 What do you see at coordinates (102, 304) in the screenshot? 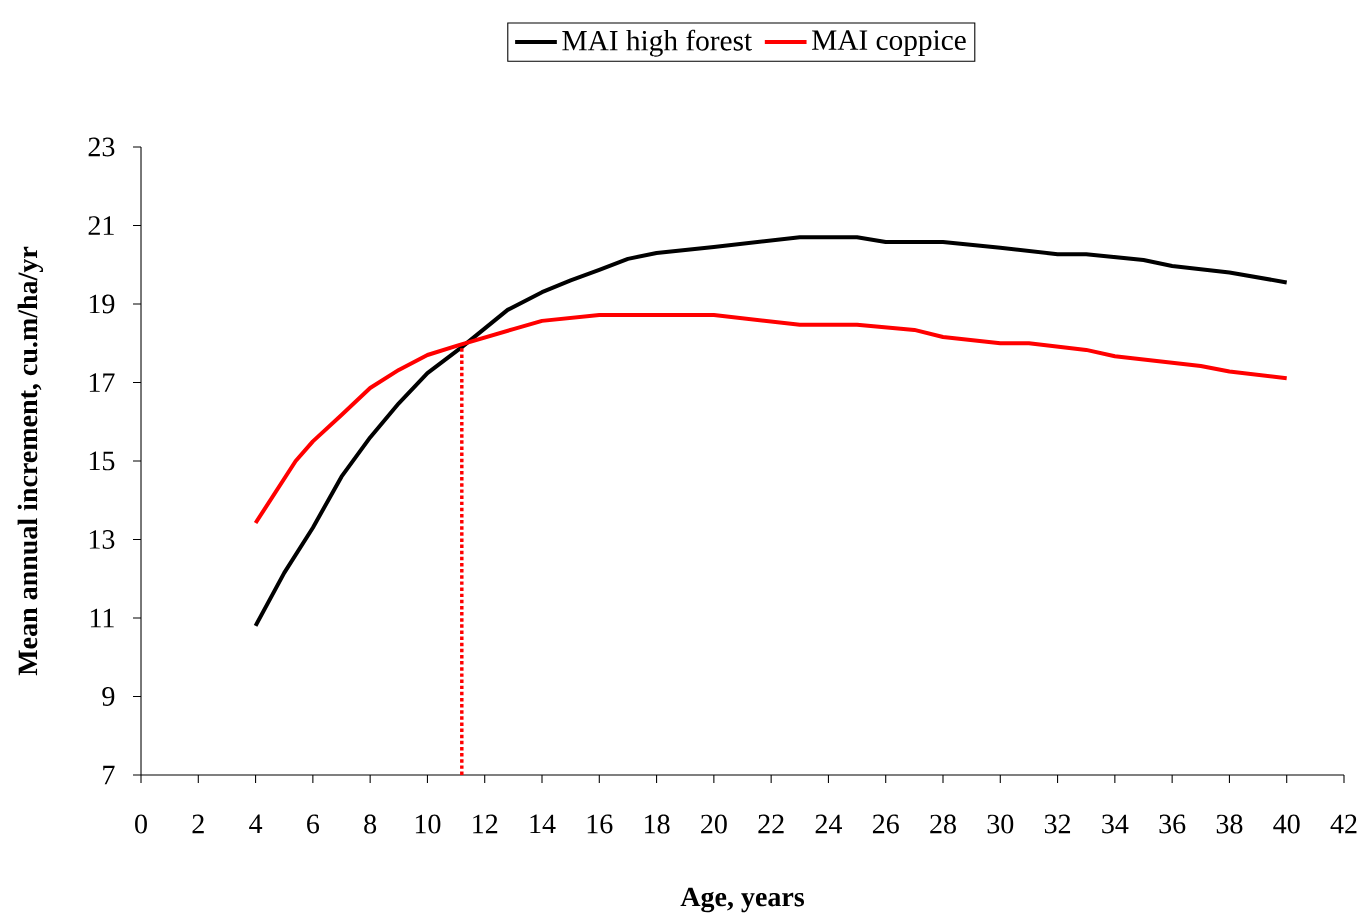
I see `y-tick-label: 19` at bounding box center [102, 304].